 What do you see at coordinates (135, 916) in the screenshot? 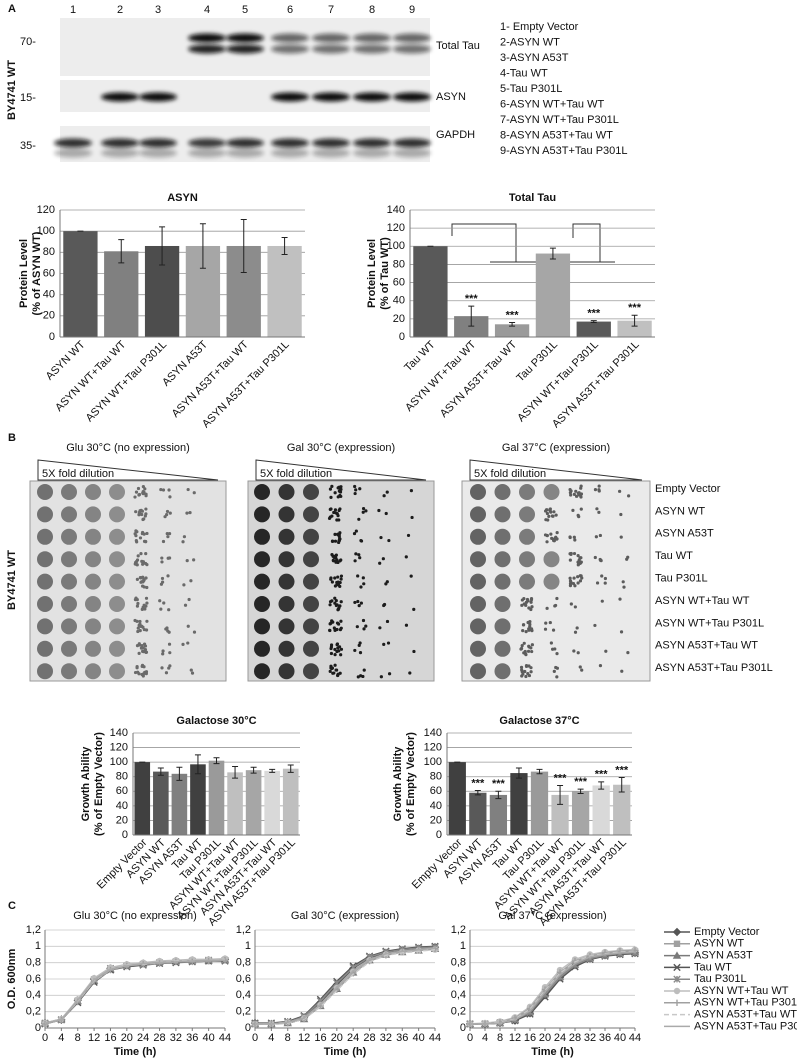
I see `chart-title: Glu 30°C (no expression)` at bounding box center [135, 916].